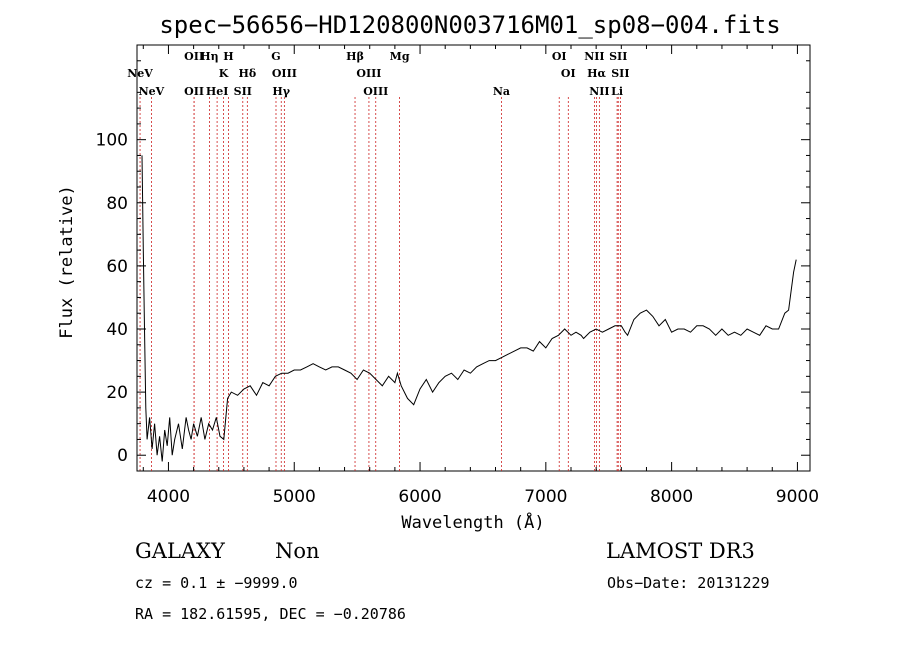 The width and height of the screenshot is (900, 649). Describe the element at coordinates (117, 393) in the screenshot. I see `y-tick-label: 20` at that location.